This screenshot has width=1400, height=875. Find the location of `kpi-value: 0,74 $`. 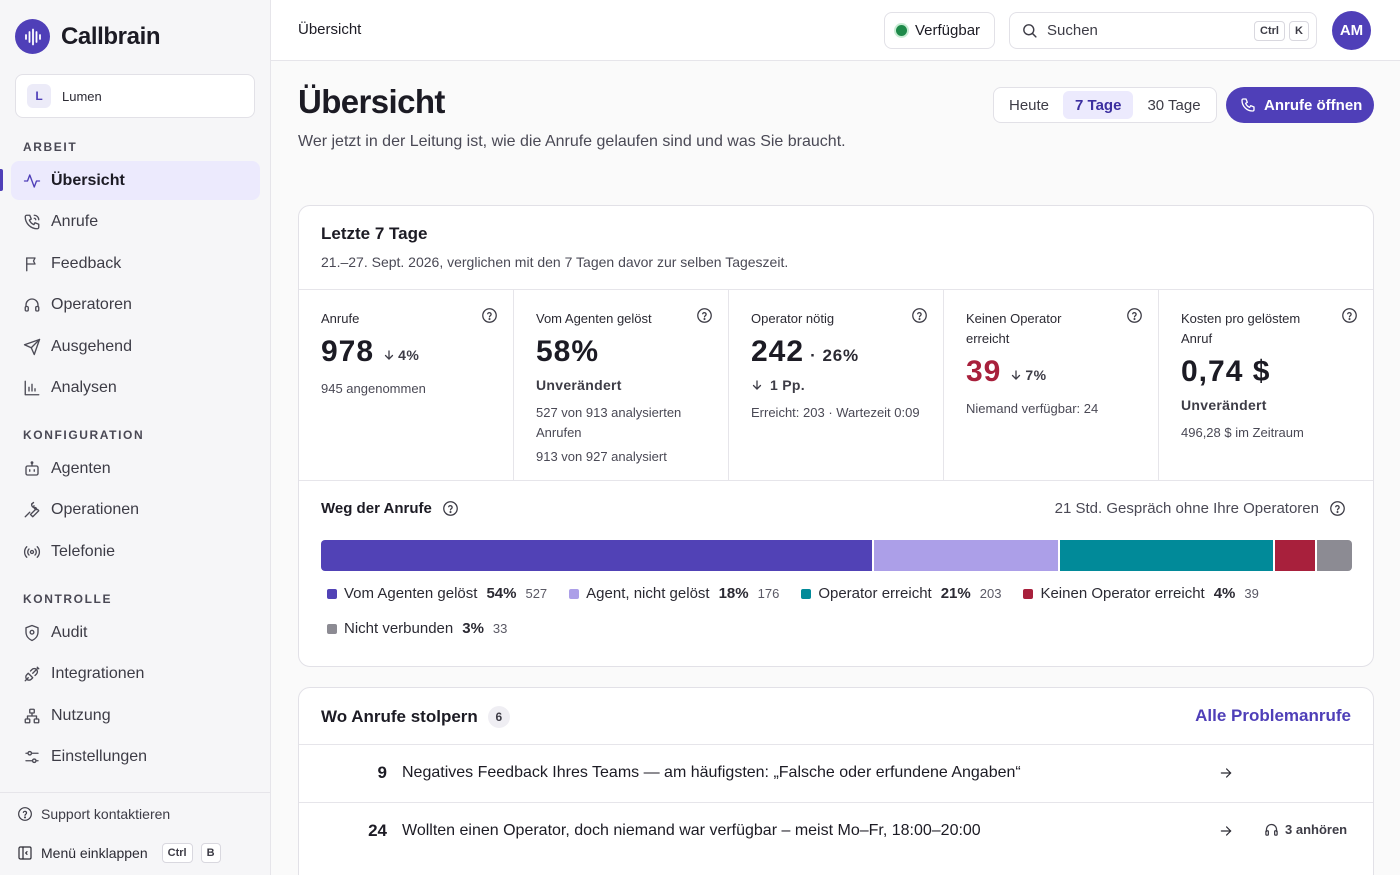

kpi-value: 0,74 $ is located at coordinates (1226, 371).